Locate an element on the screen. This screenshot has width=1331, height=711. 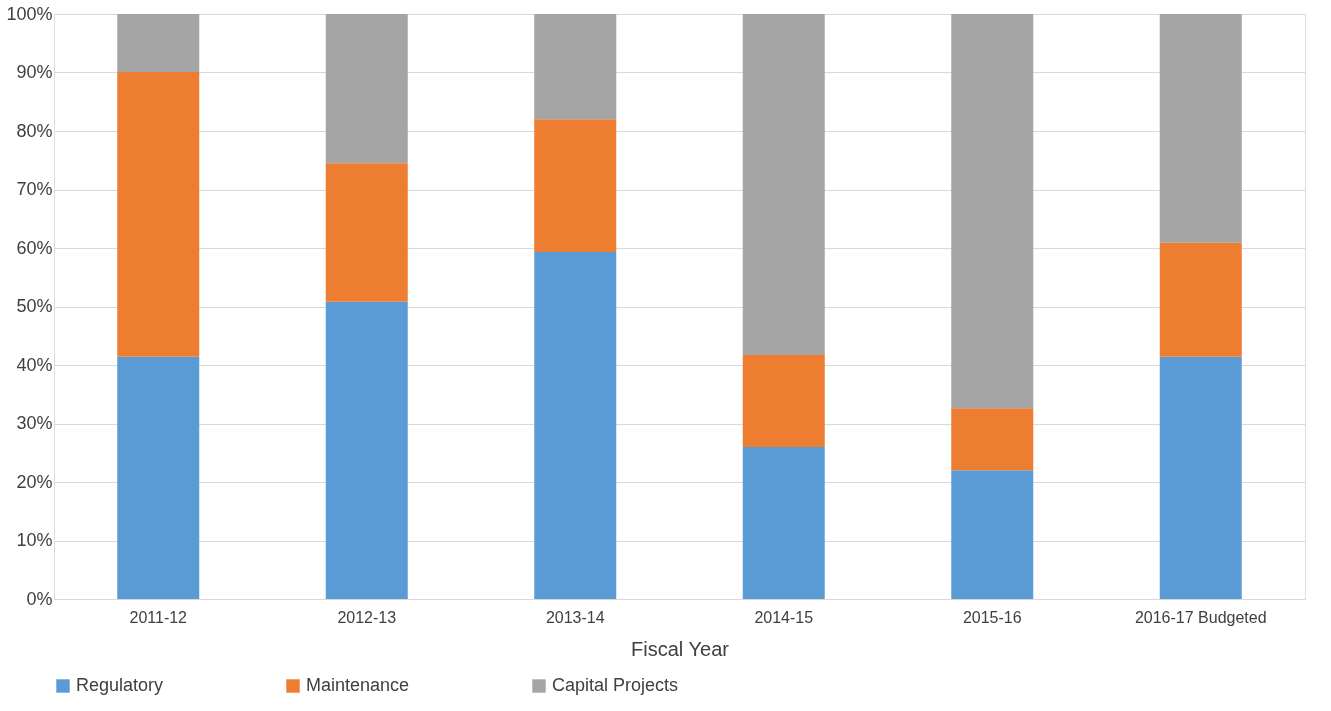
y-tick-label: 70% is located at coordinates (34, 189).